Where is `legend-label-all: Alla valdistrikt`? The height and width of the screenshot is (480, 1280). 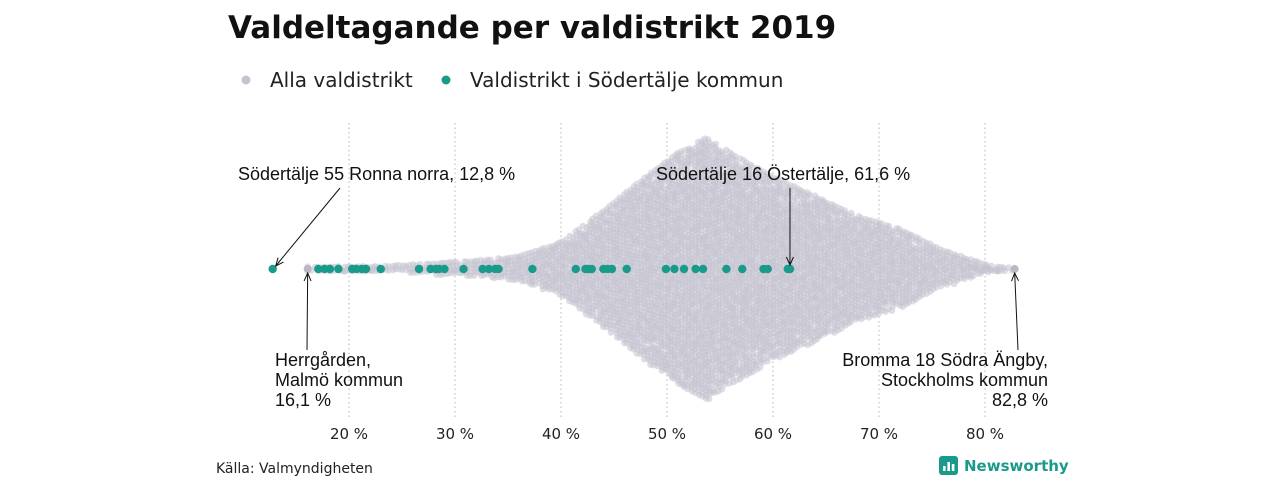
legend-label-all: Alla valdistrikt is located at coordinates (341, 80).